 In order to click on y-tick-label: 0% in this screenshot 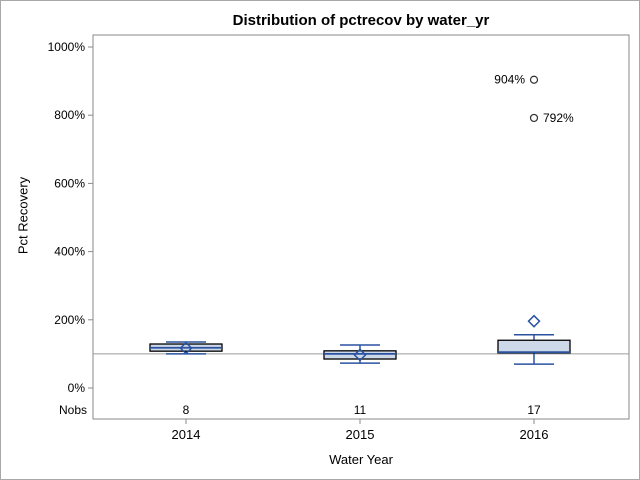, I will do `click(77, 388)`.